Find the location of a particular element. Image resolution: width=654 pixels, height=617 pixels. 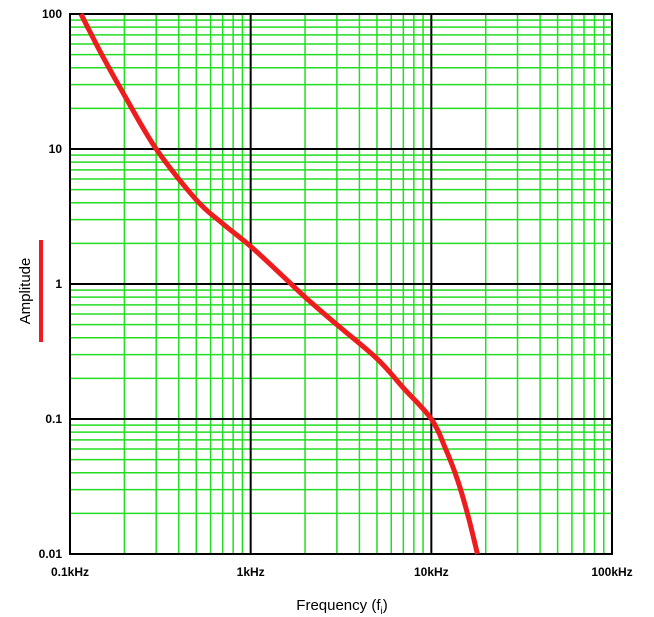

y-axis-label-marker is located at coordinates (41, 291).